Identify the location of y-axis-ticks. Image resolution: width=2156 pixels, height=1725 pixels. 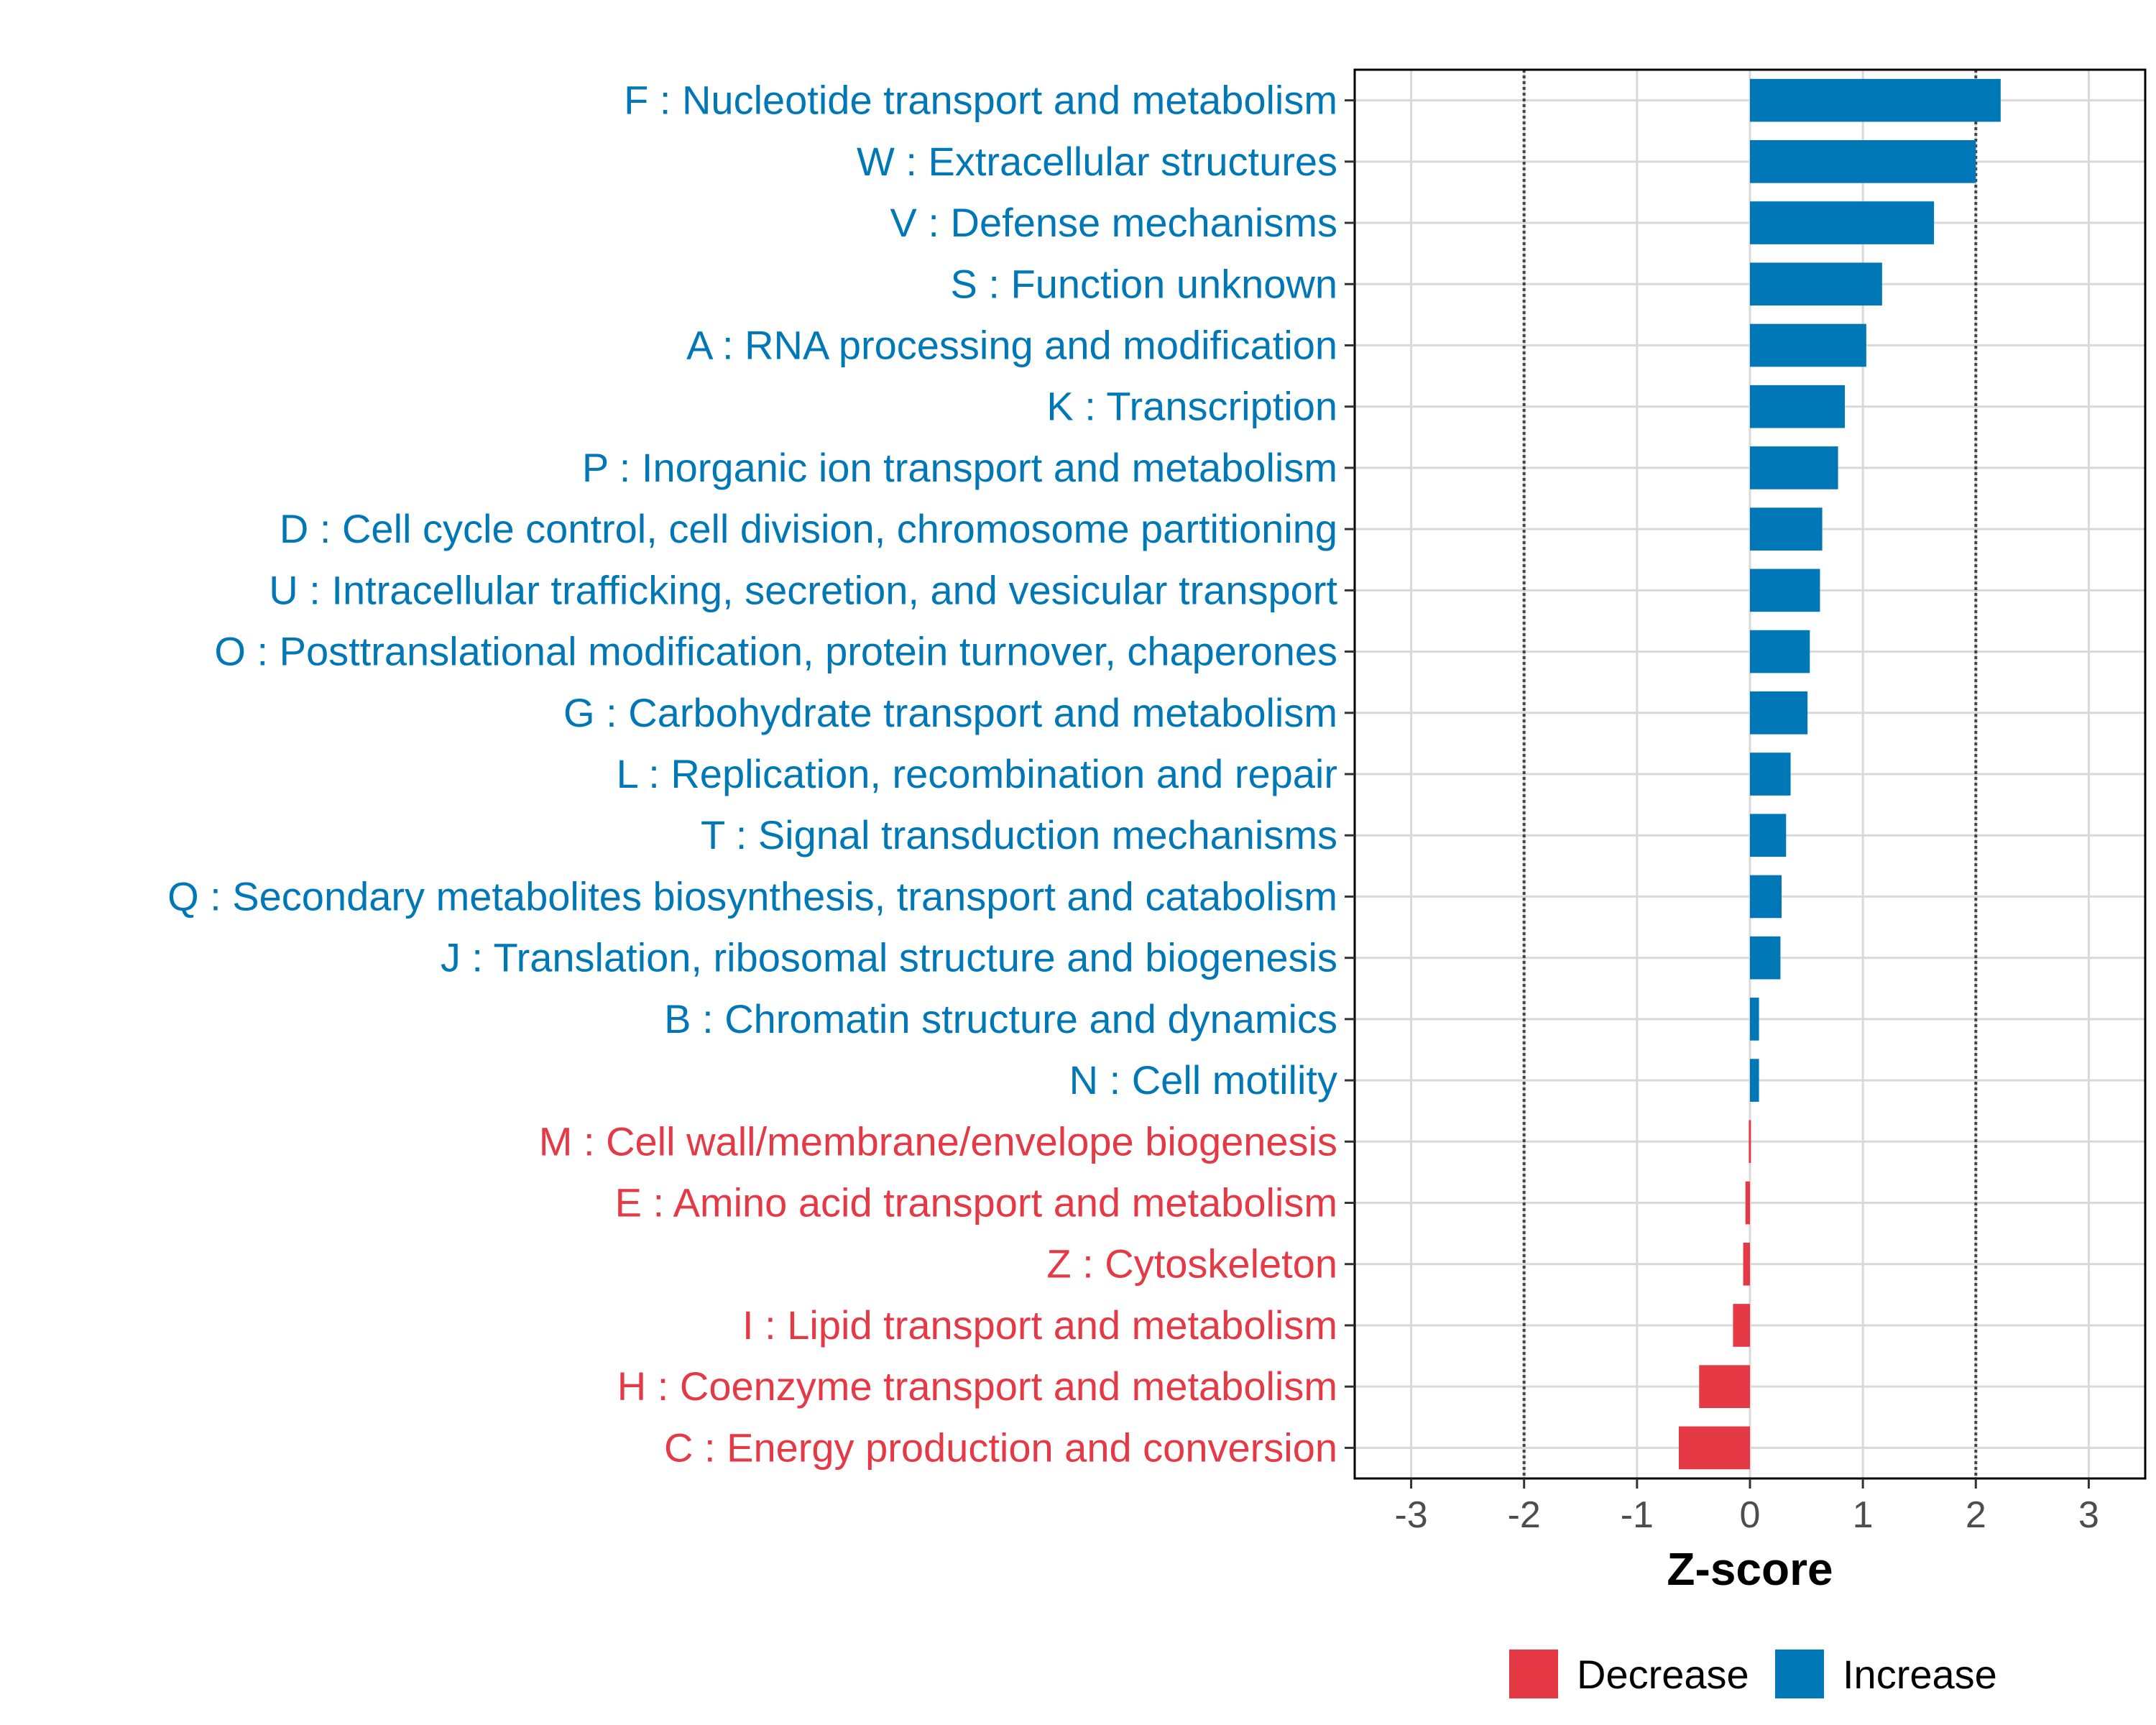
(1350, 774).